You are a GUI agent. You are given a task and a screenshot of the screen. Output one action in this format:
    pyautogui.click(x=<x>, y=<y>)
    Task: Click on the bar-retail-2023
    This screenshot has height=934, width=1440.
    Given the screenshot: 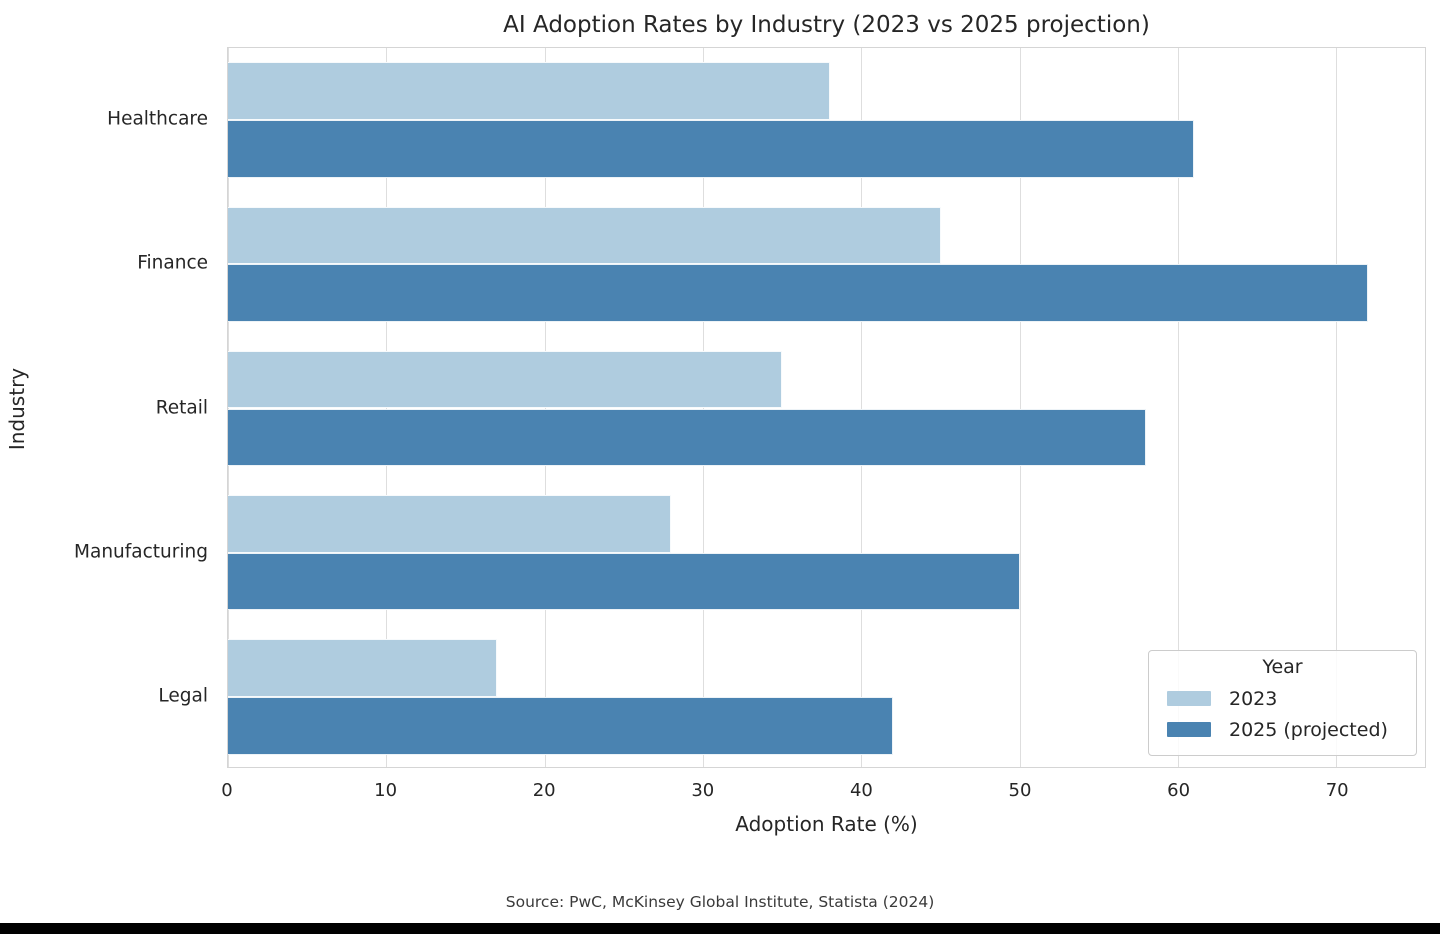 What is the action you would take?
    pyautogui.click(x=505, y=379)
    